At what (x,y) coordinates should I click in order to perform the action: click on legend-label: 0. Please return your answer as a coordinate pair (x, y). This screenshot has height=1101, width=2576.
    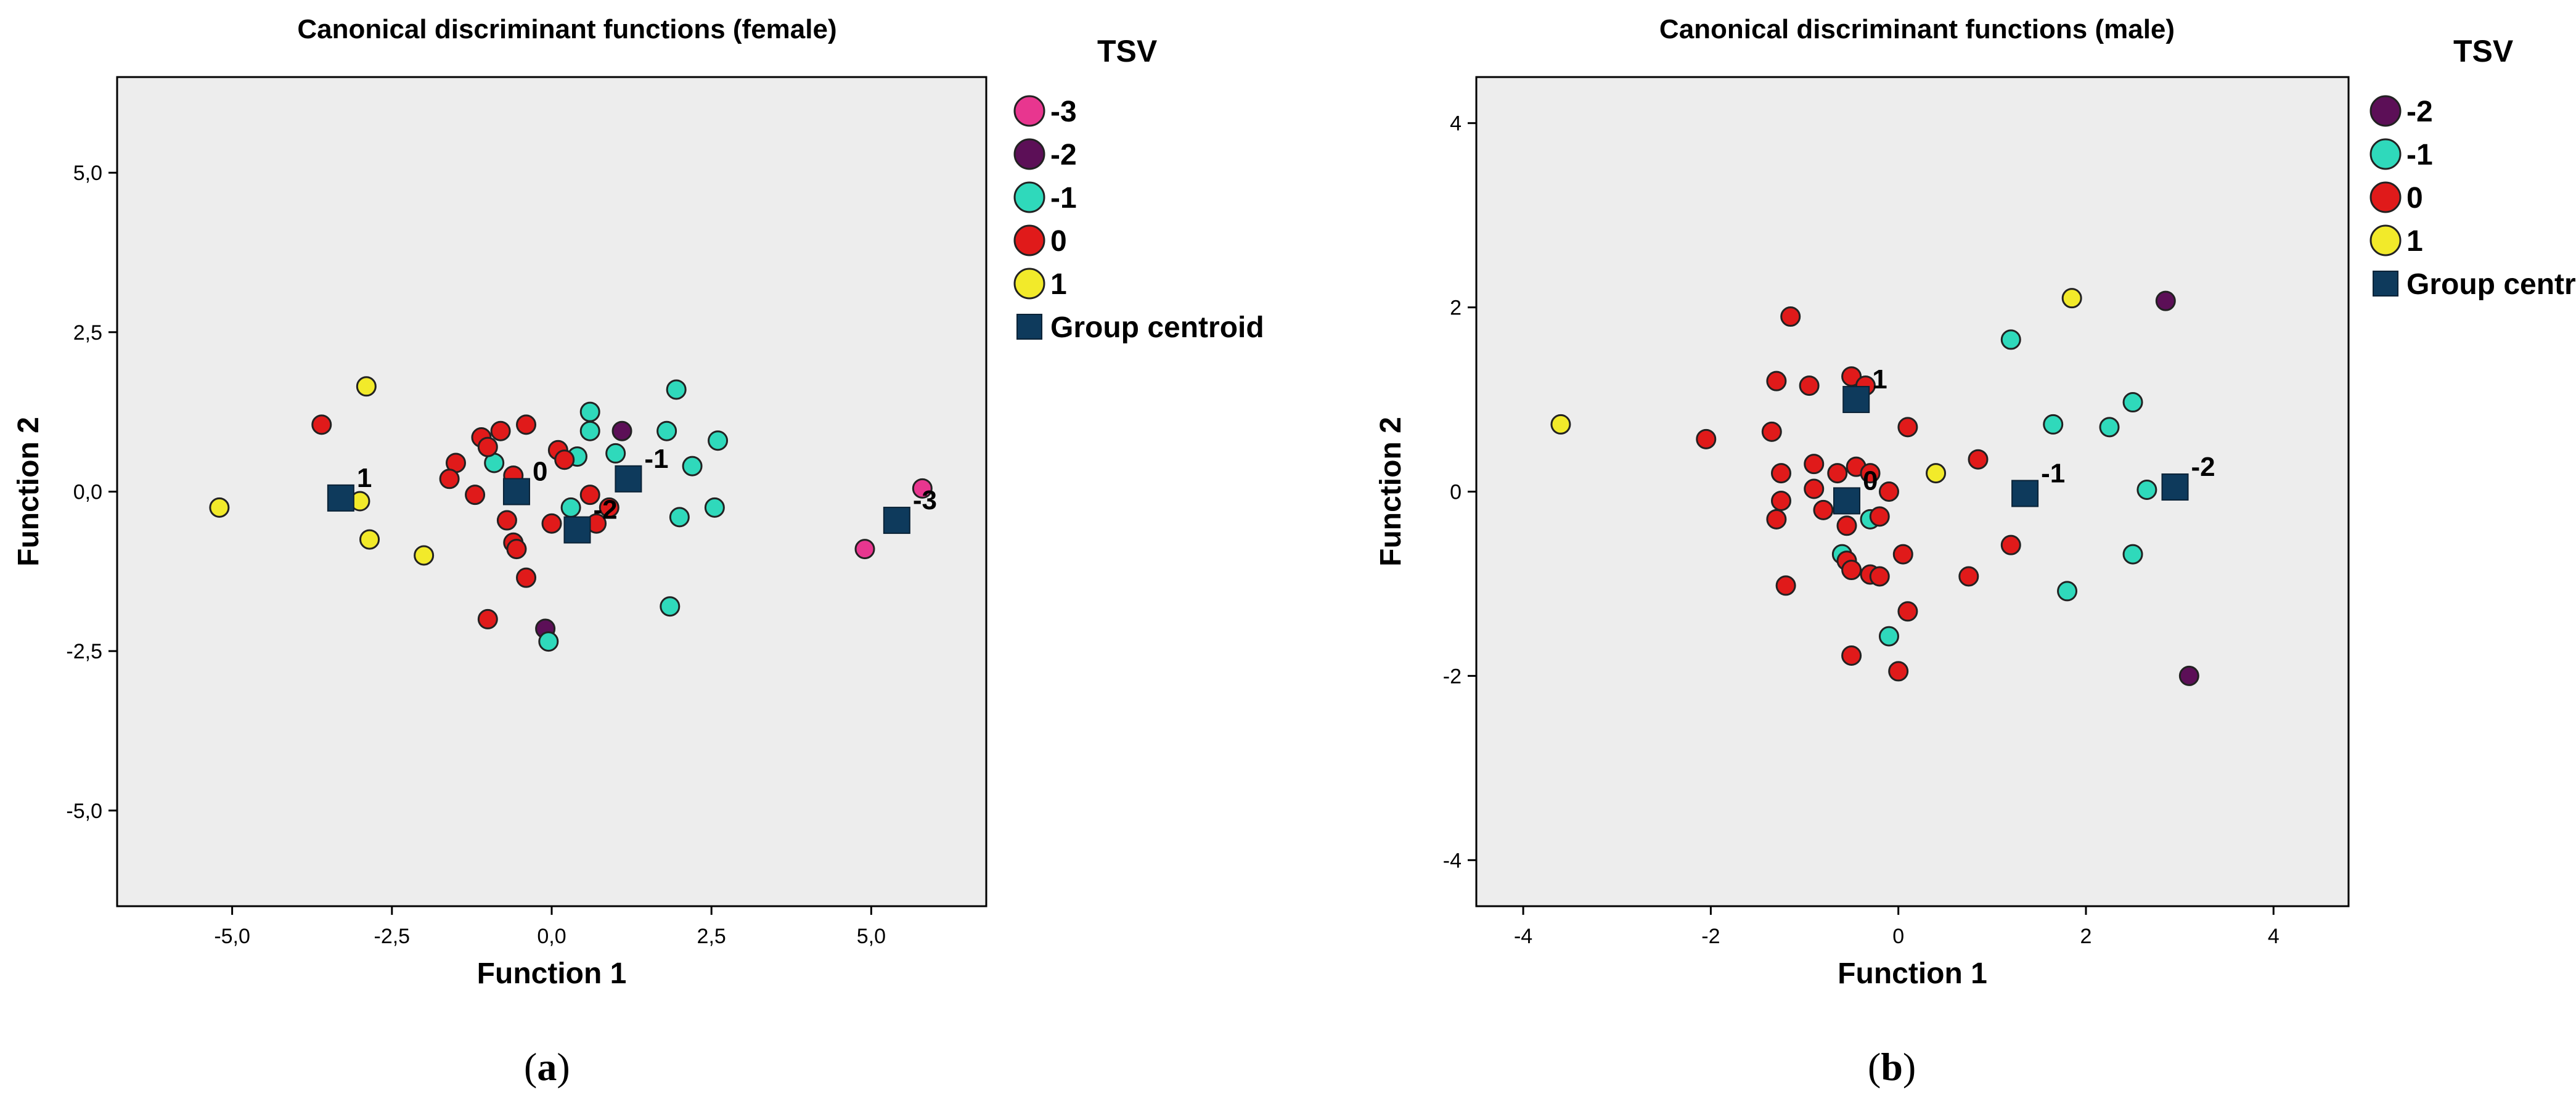
    Looking at the image, I should click on (1058, 241).